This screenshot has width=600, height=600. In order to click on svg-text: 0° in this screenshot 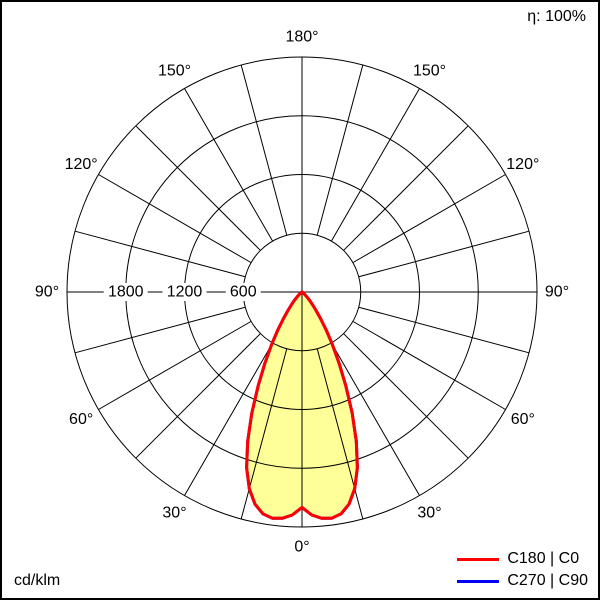, I will do `click(301, 547)`.